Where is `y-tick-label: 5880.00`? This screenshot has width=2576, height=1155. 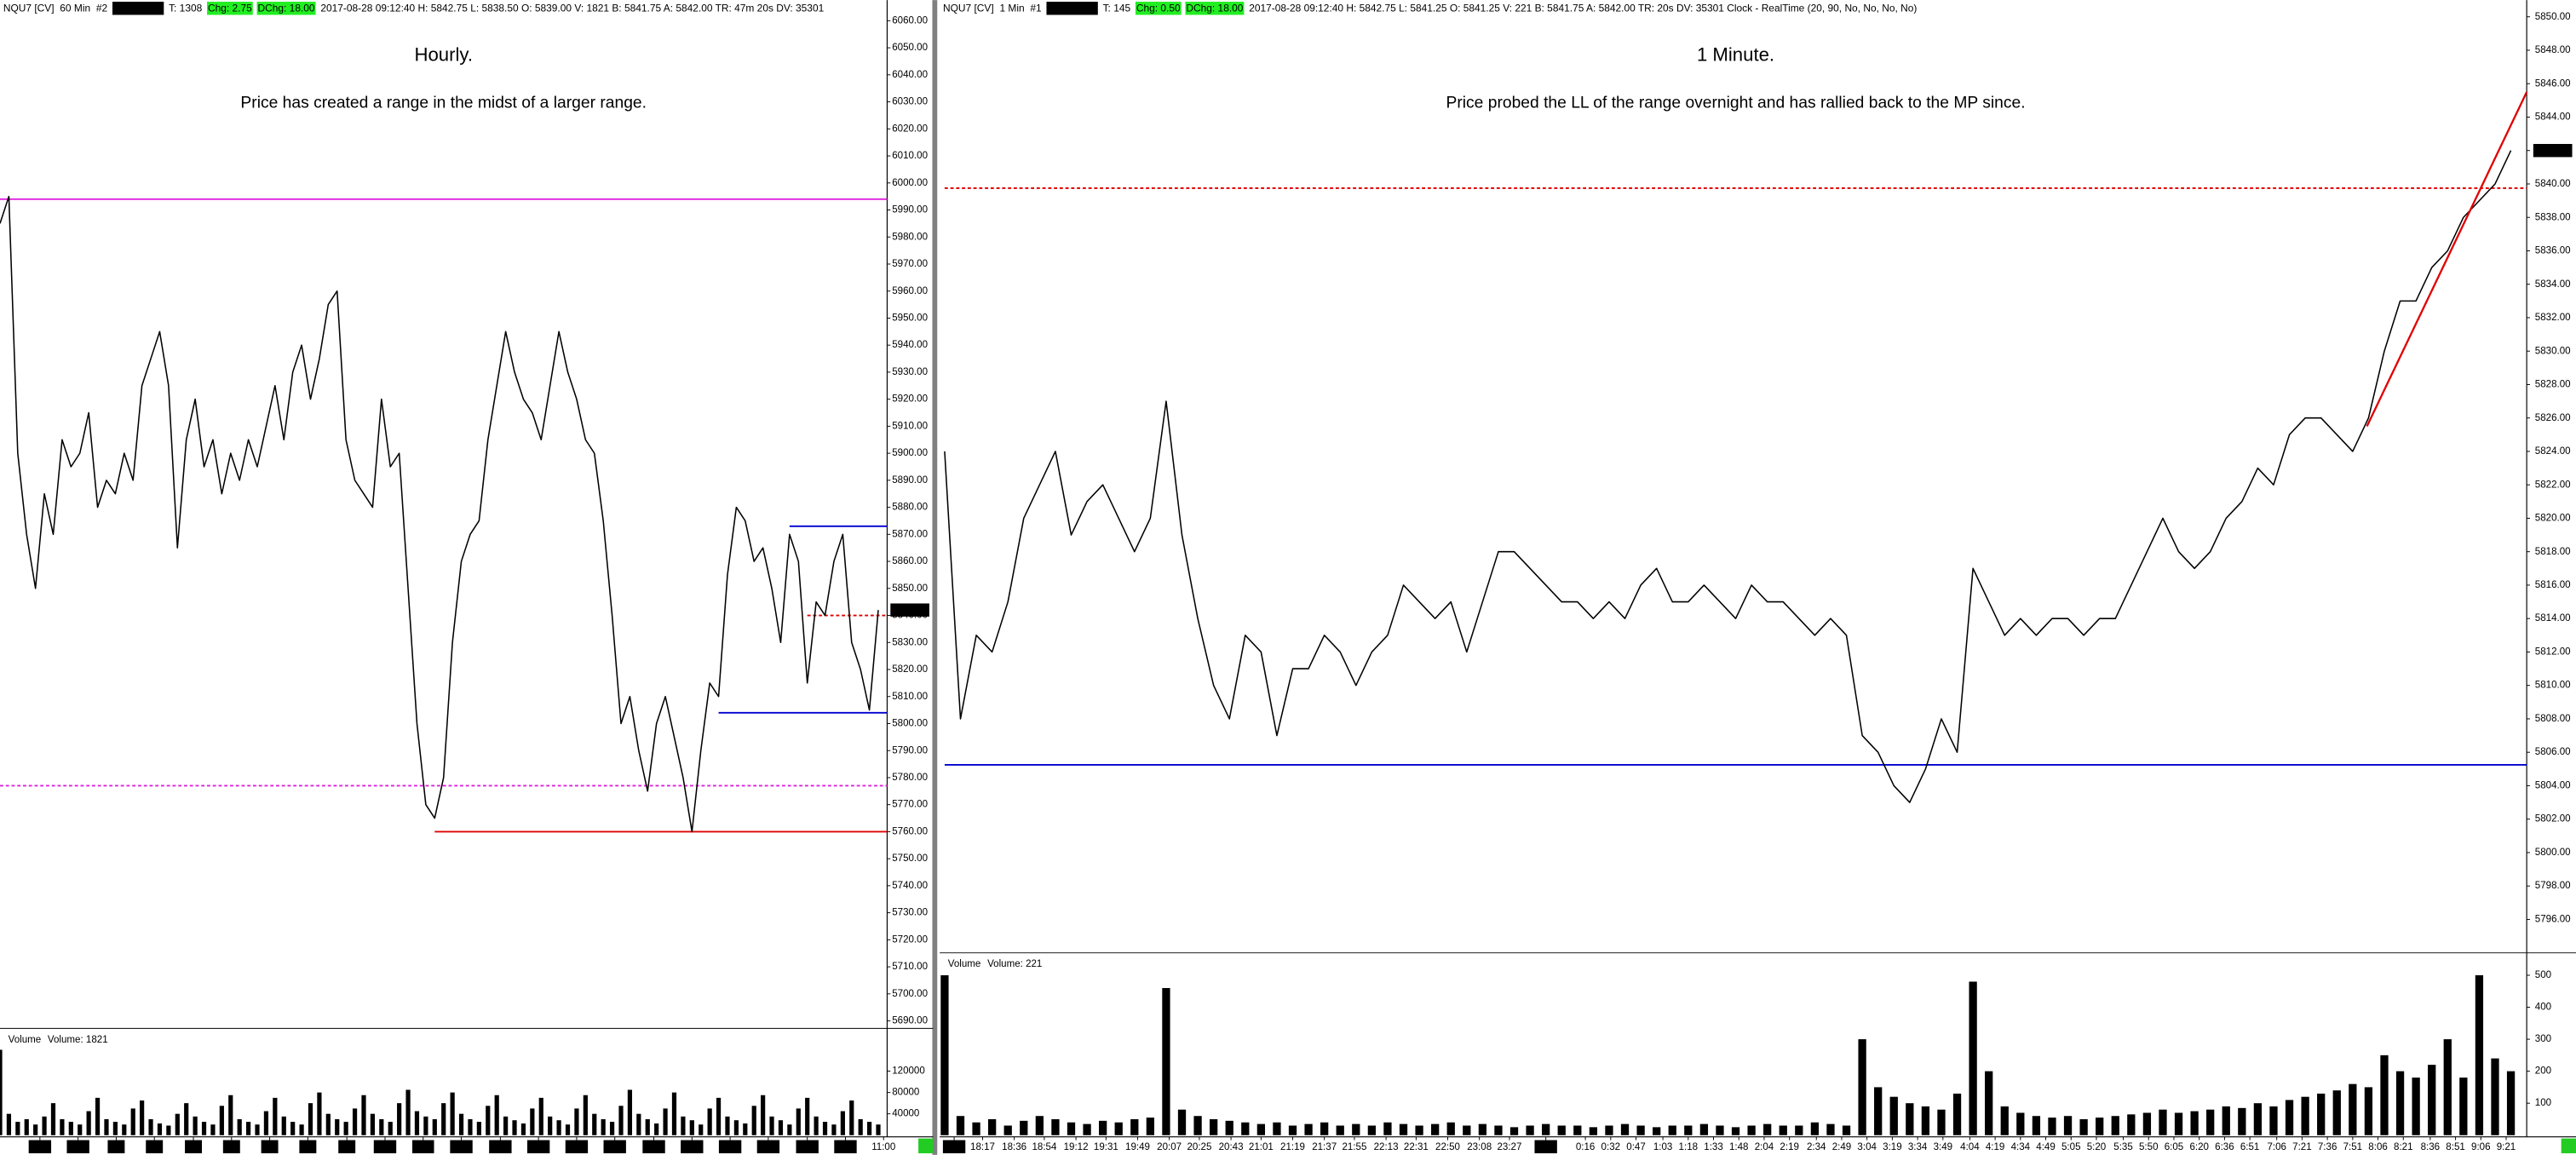
y-tick-label: 5880.00 is located at coordinates (910, 508).